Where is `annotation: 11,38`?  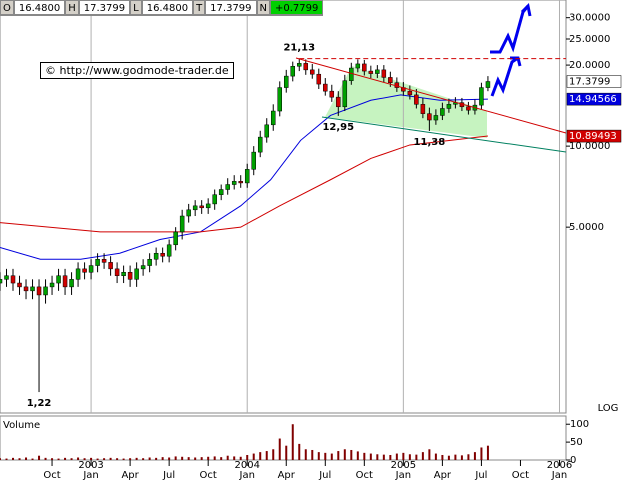
annotation: 11,38 is located at coordinates (430, 142).